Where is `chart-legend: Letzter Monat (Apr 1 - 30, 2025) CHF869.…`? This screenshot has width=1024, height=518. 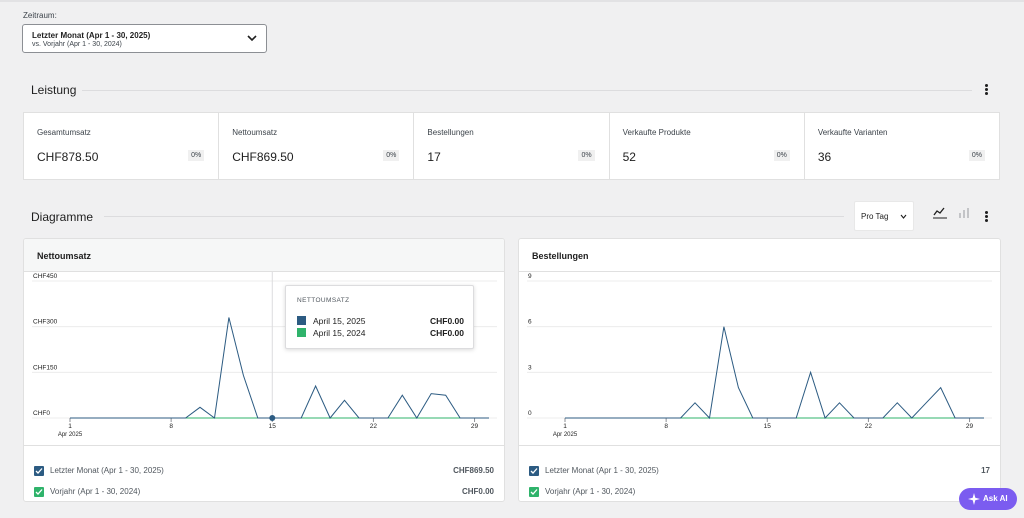 chart-legend: Letzter Monat (Apr 1 - 30, 2025) CHF869.… is located at coordinates (264, 473).